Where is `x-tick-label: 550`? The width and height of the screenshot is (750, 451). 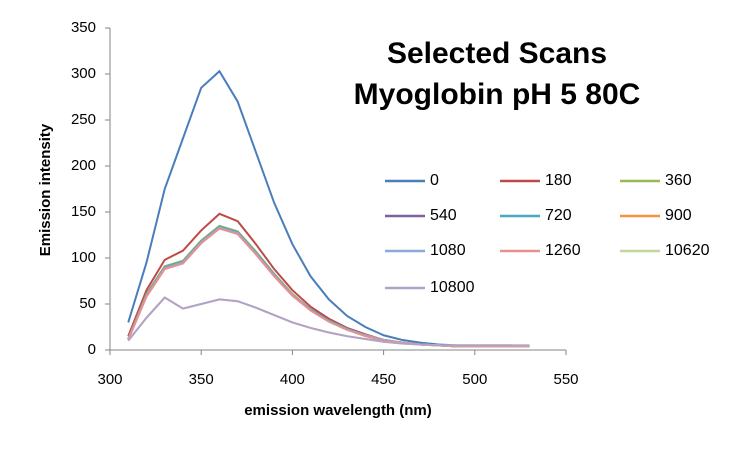 x-tick-label: 550 is located at coordinates (565, 379).